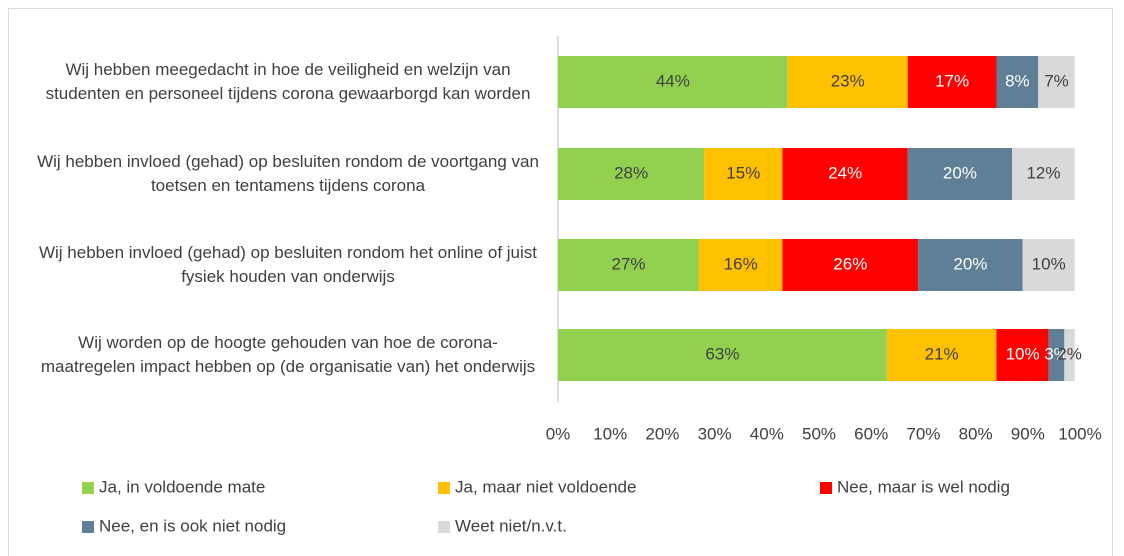 The height and width of the screenshot is (556, 1124). What do you see at coordinates (662, 433) in the screenshot?
I see `x-tick-label: 20%` at bounding box center [662, 433].